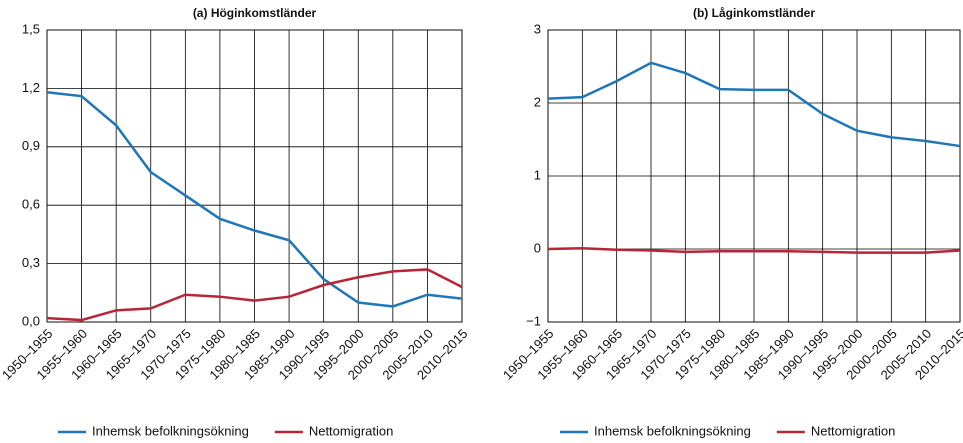 The image size is (963, 443). Describe the element at coordinates (537, 101) in the screenshot. I see `y-tick-label: 2` at that location.